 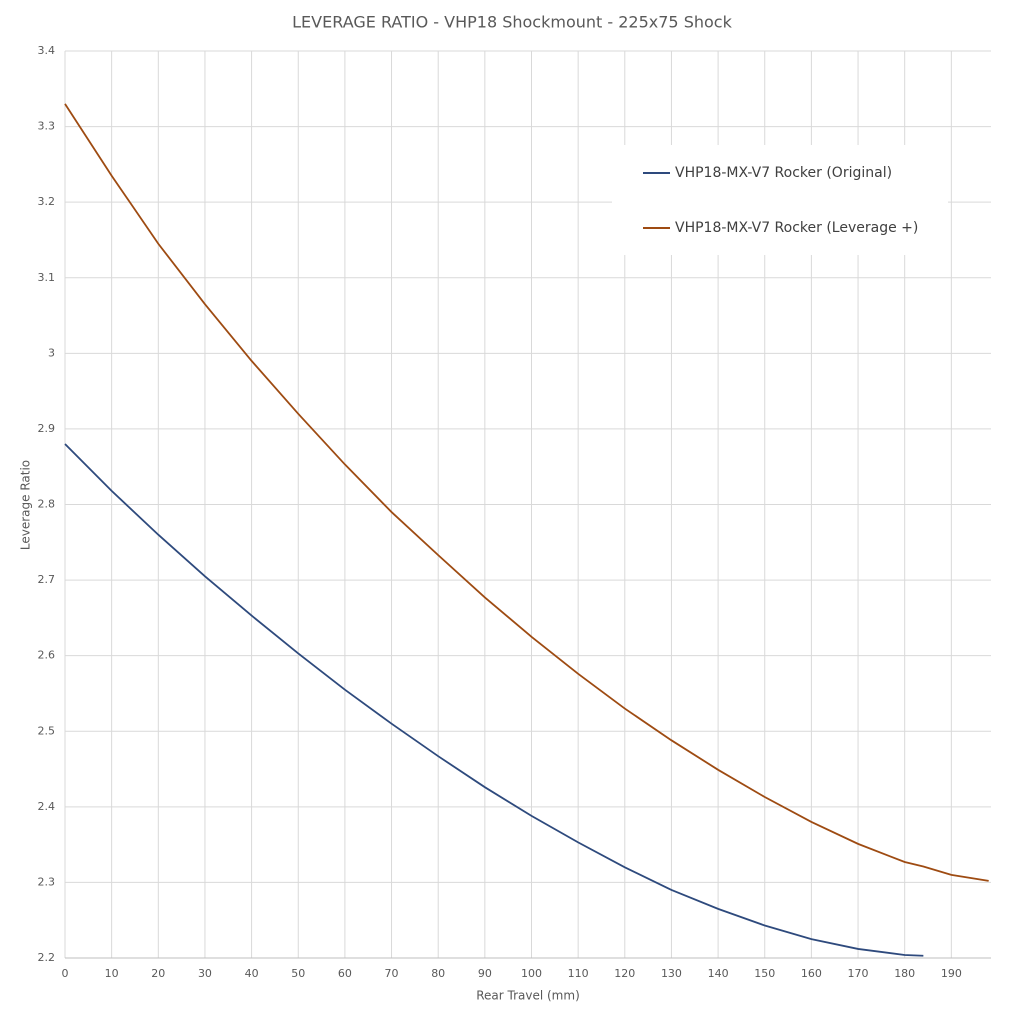 What do you see at coordinates (51, 352) in the screenshot?
I see `y-tick-label: 3` at bounding box center [51, 352].